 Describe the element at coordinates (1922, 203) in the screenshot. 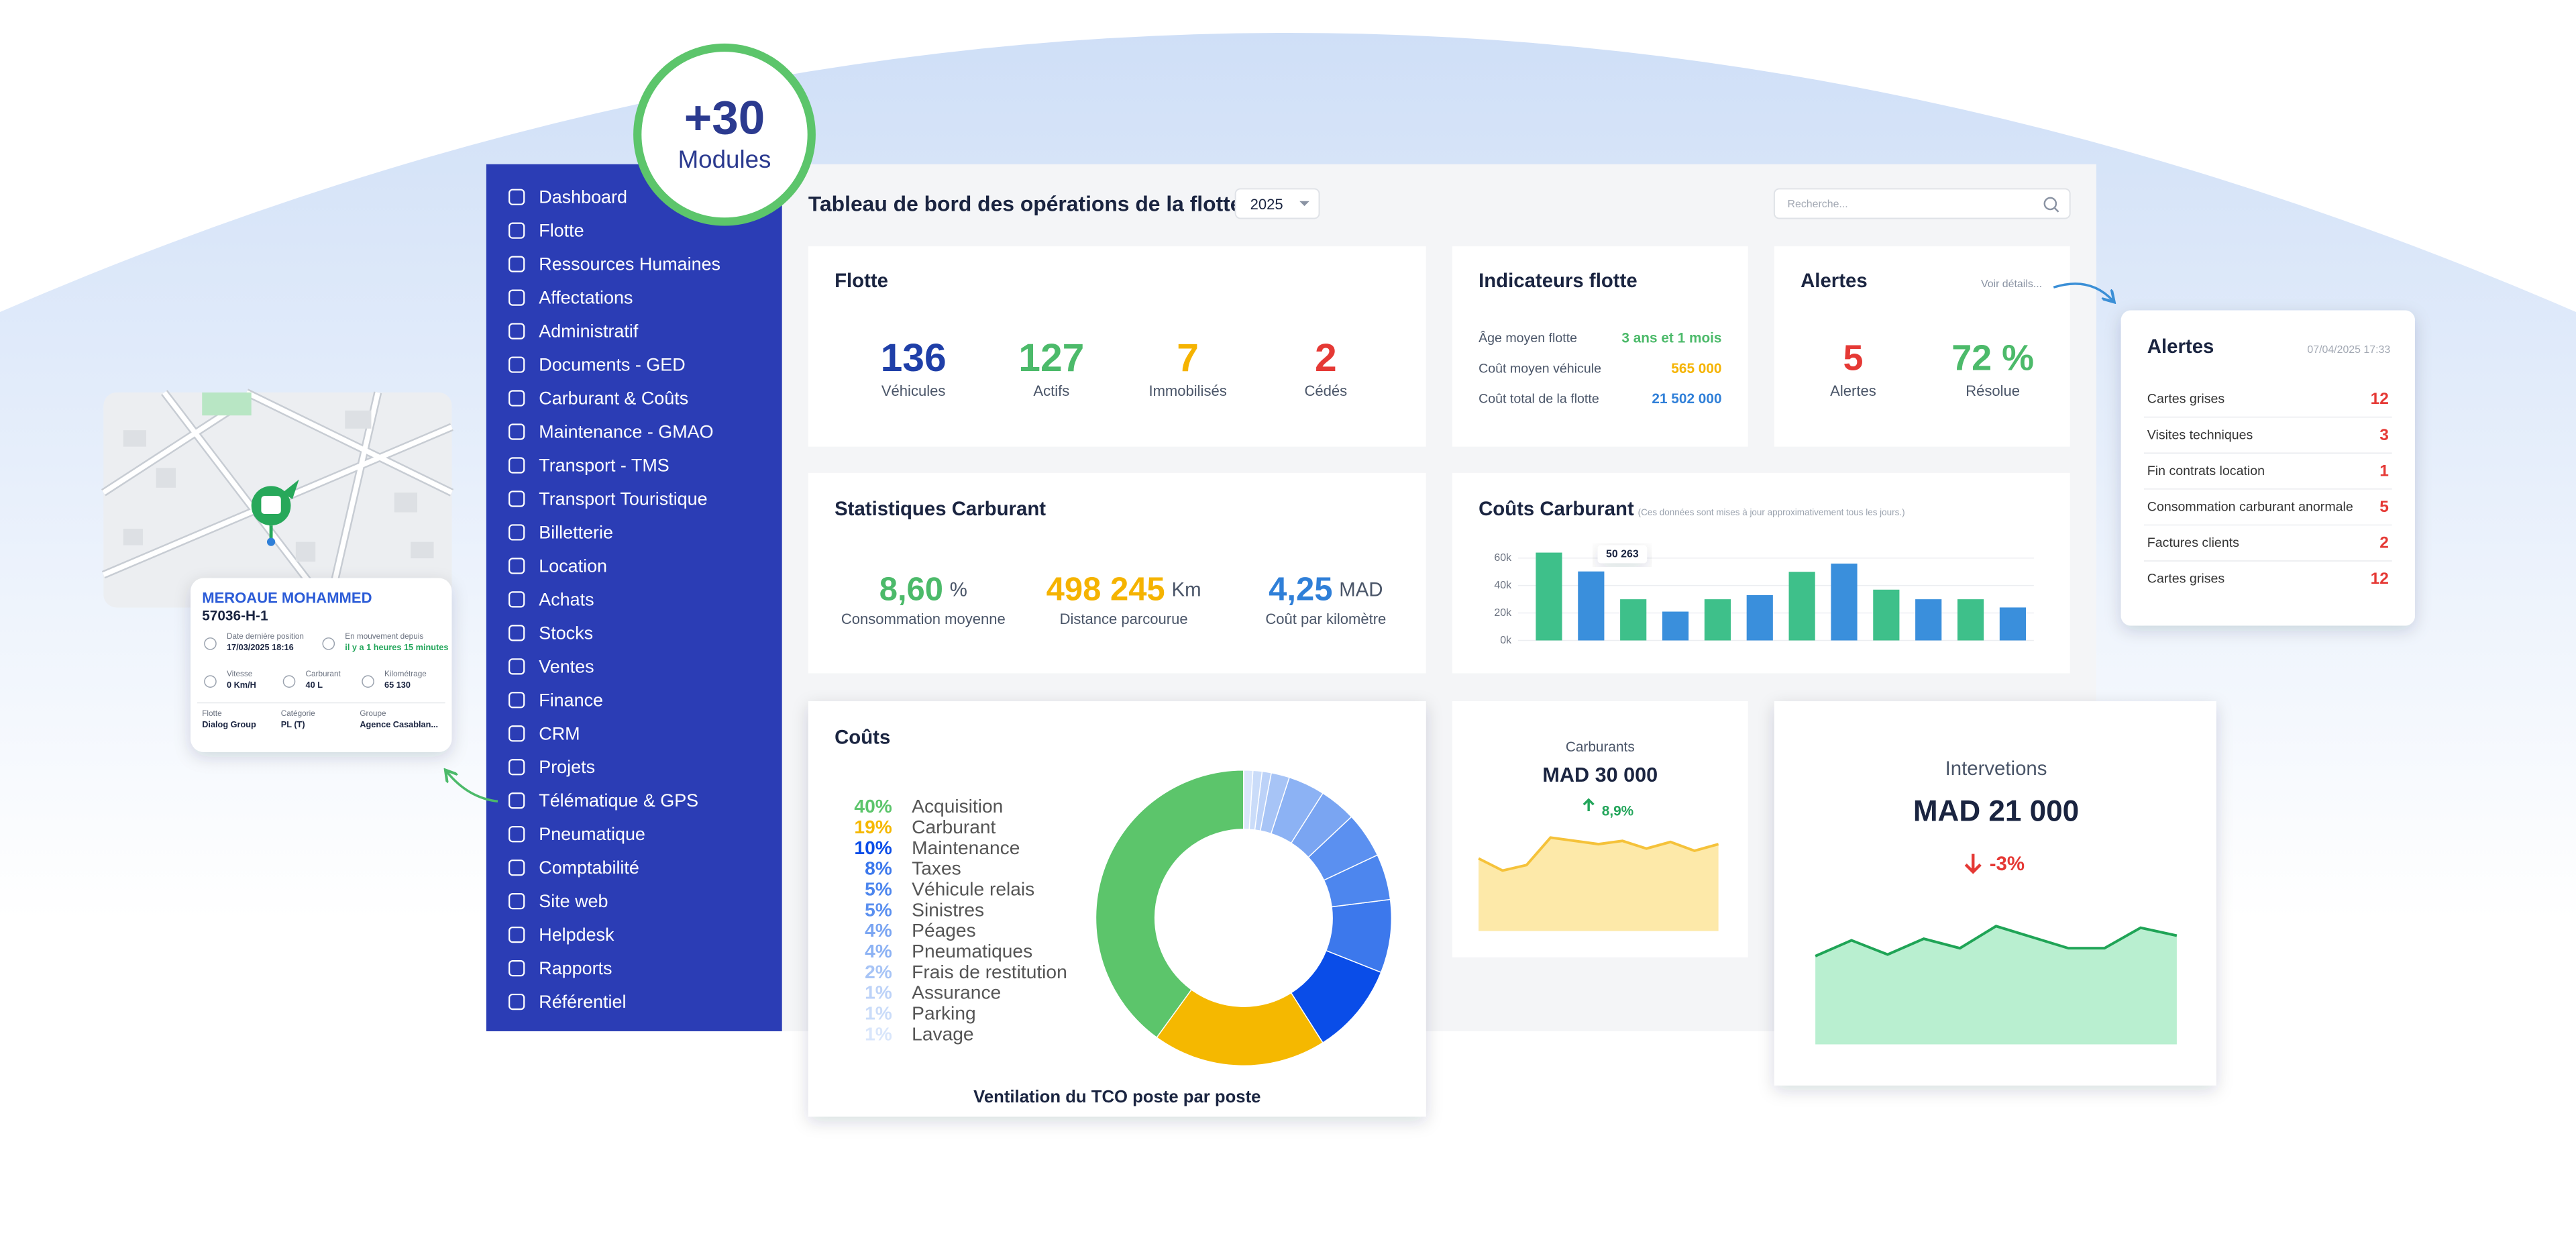

I see `search-box` at that location.